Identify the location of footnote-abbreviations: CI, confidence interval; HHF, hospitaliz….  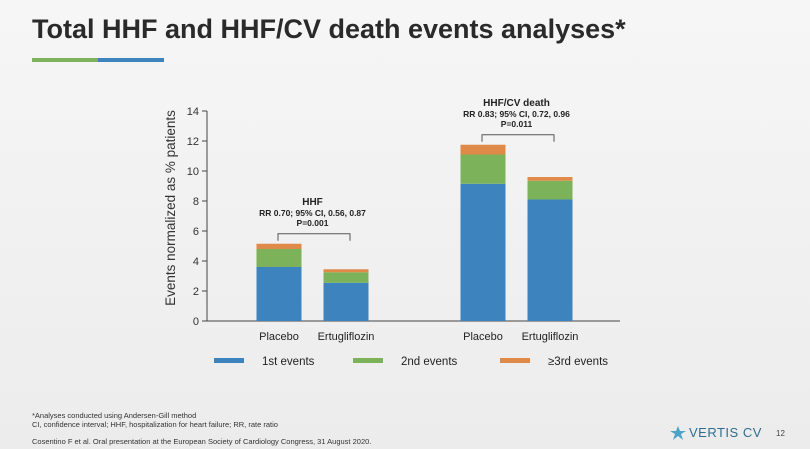
(155, 424).